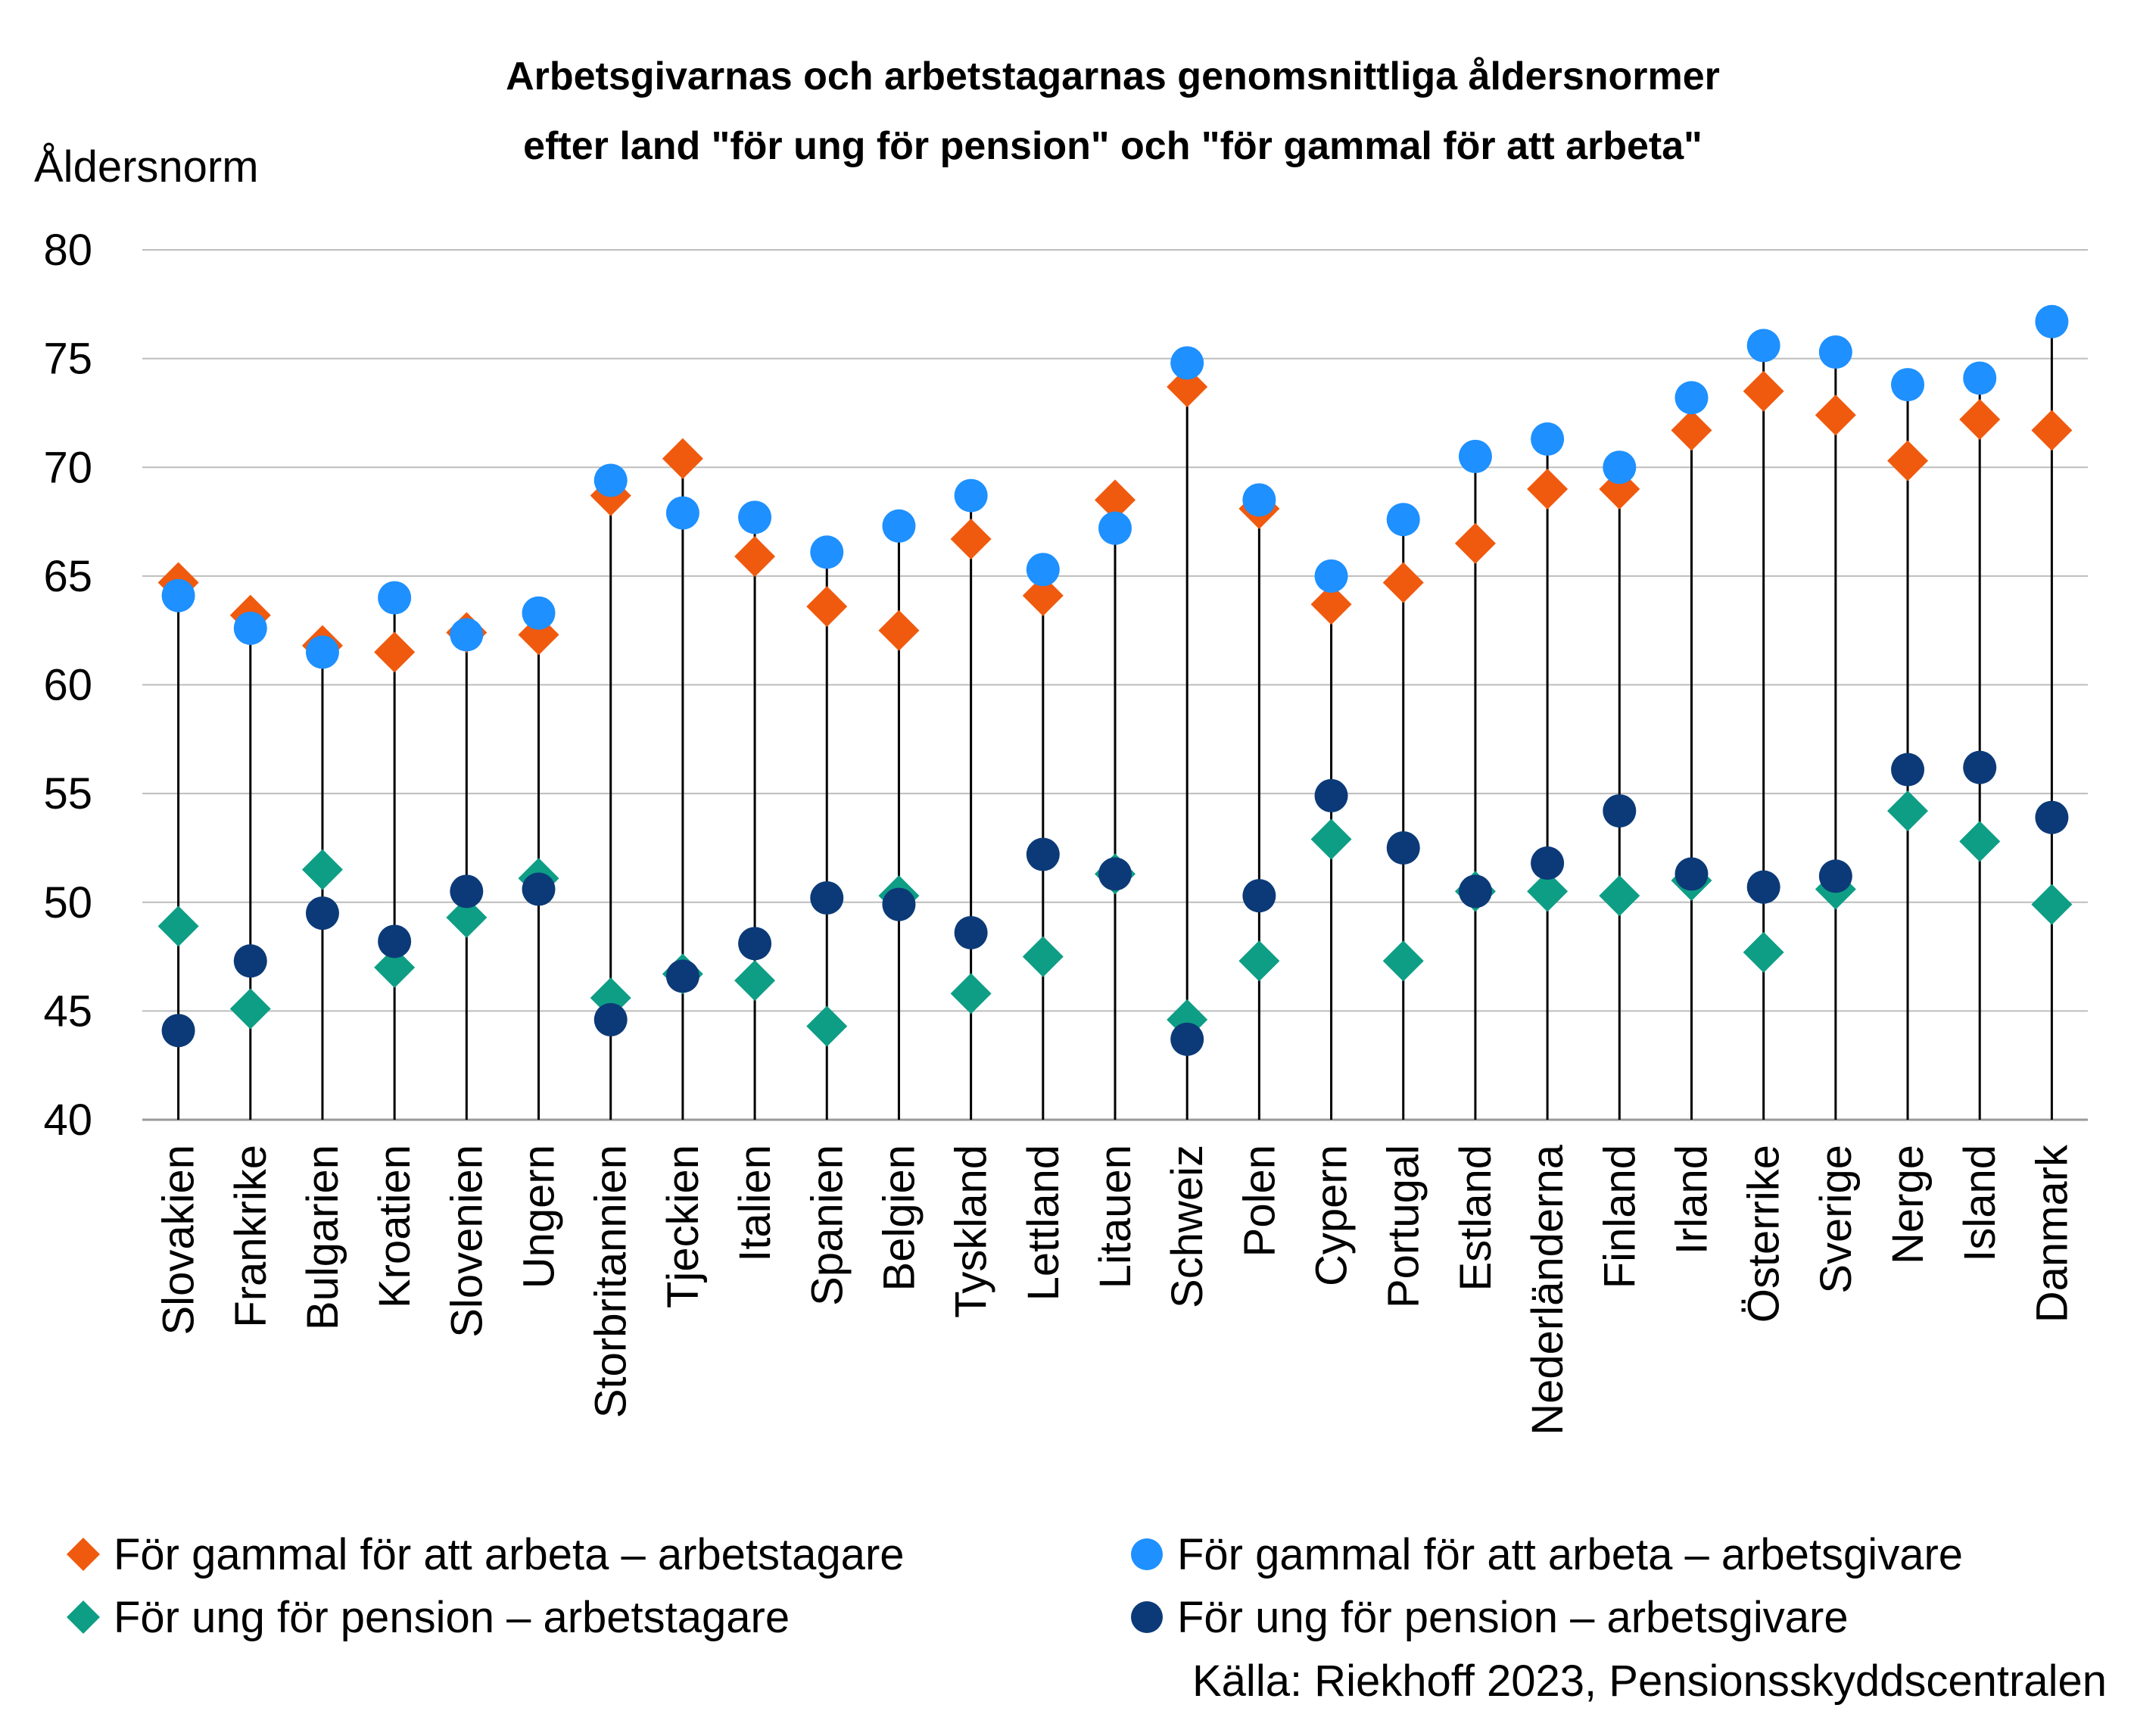 This screenshot has height=1736, width=2134. Describe the element at coordinates (1475, 1218) in the screenshot. I see `x-tick-label: Estland` at that location.